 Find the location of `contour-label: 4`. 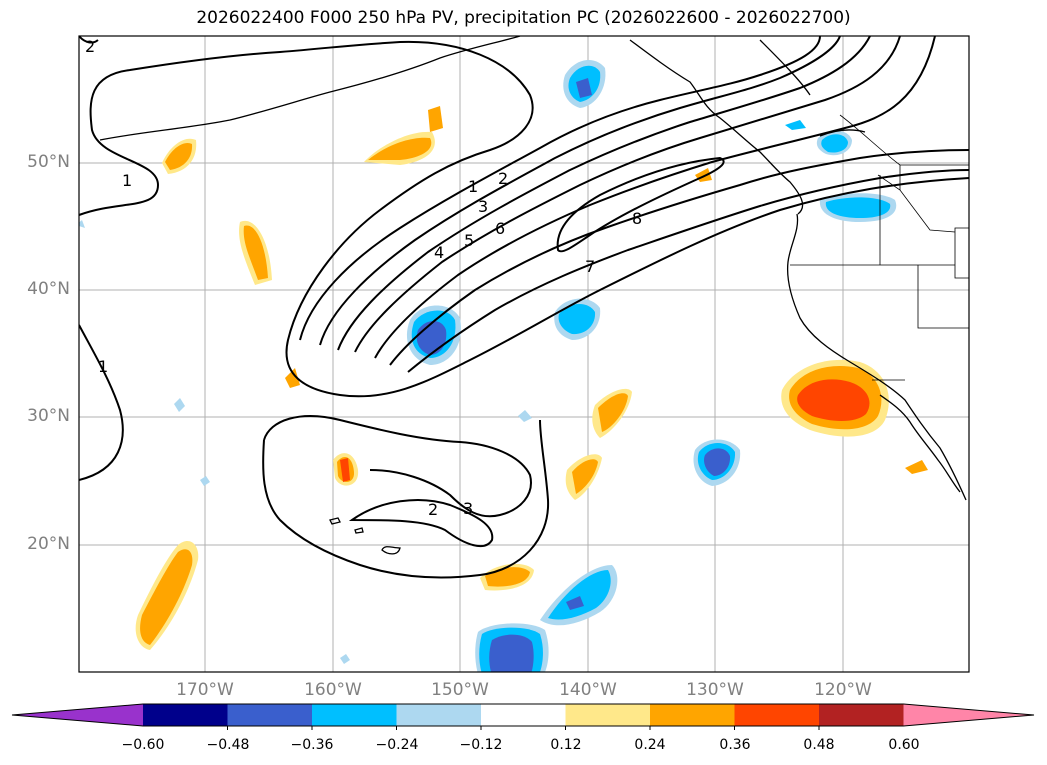

contour-label: 4 is located at coordinates (439, 252).